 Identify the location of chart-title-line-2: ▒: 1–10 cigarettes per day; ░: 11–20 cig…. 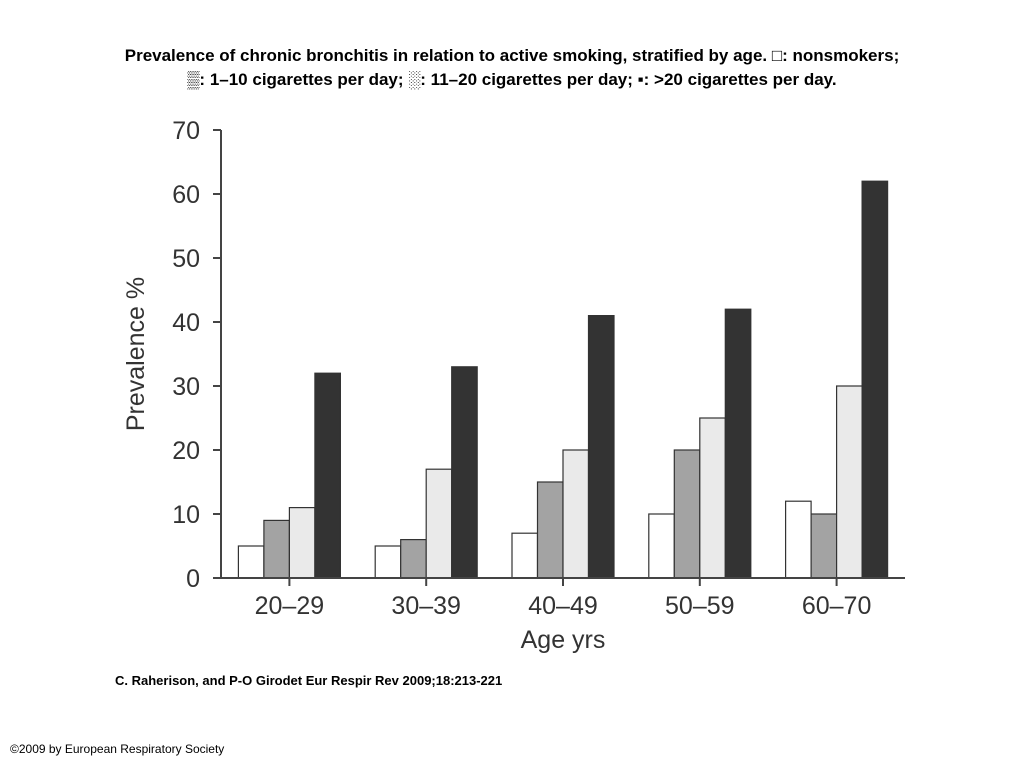
(512, 79).